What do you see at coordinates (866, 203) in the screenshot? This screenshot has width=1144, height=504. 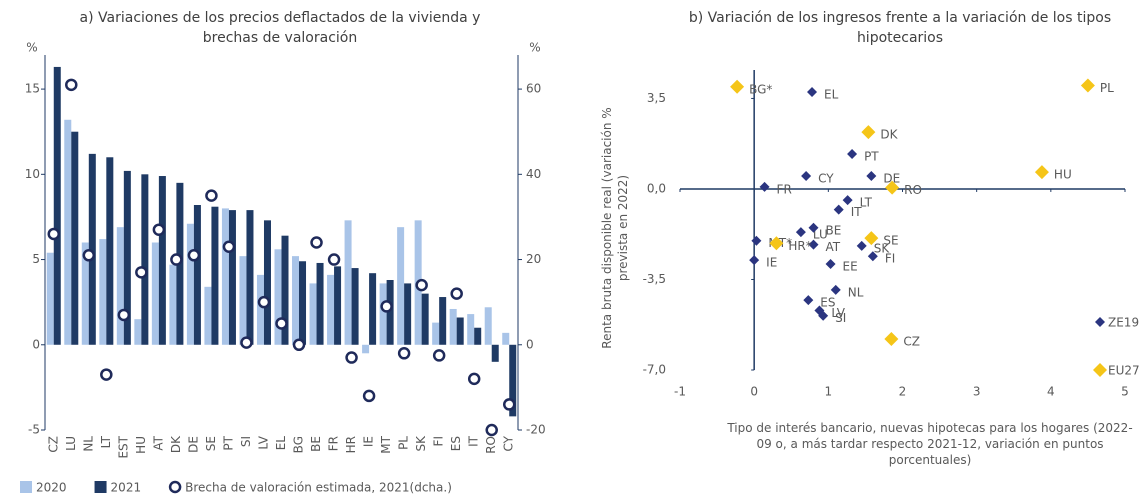 I see `point-label: LT` at bounding box center [866, 203].